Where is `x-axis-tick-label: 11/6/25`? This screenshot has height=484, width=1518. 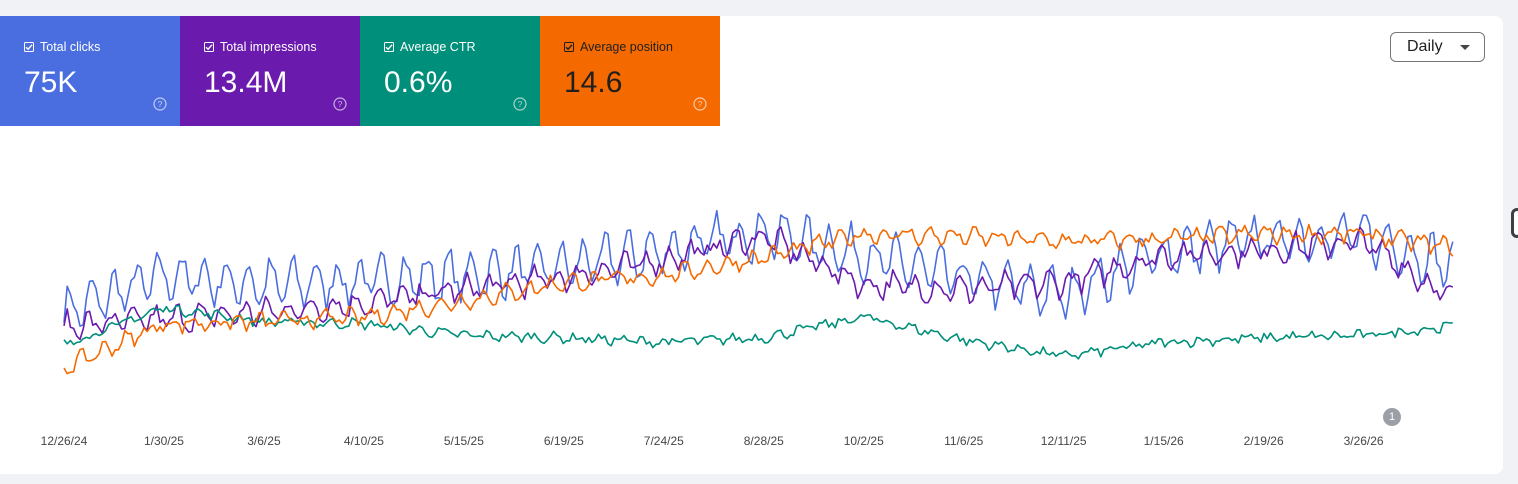
x-axis-tick-label: 11/6/25 is located at coordinates (964, 441).